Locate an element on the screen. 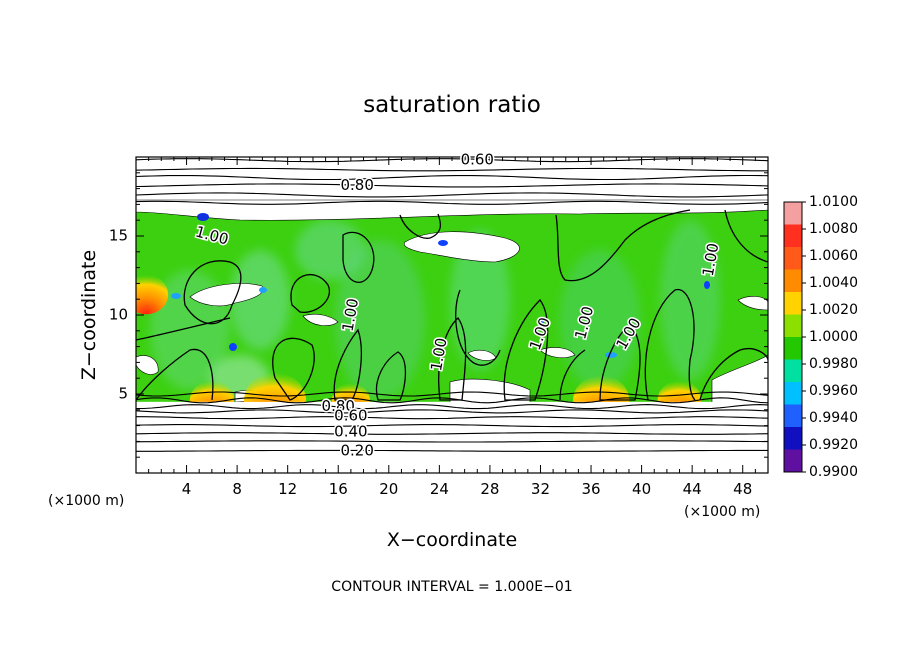  x-unit-right: (×1000 m) is located at coordinates (722, 512).